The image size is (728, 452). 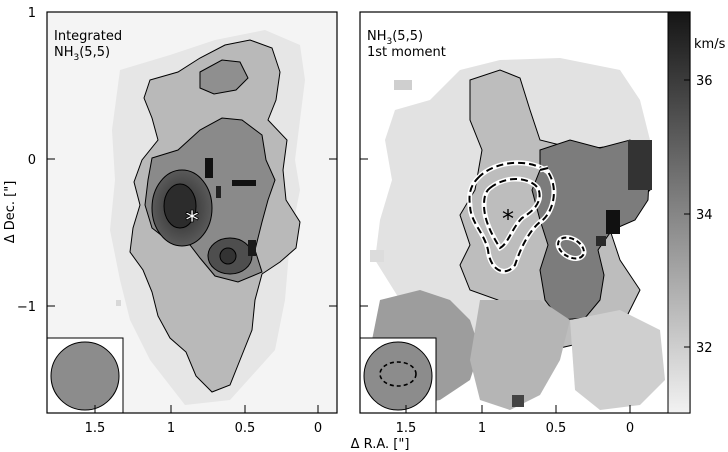 I want to click on x-axis: 1.5 1 0.5 0 1.5 1 0.5 0 Δ R.A. ["], so click(x=359, y=428).